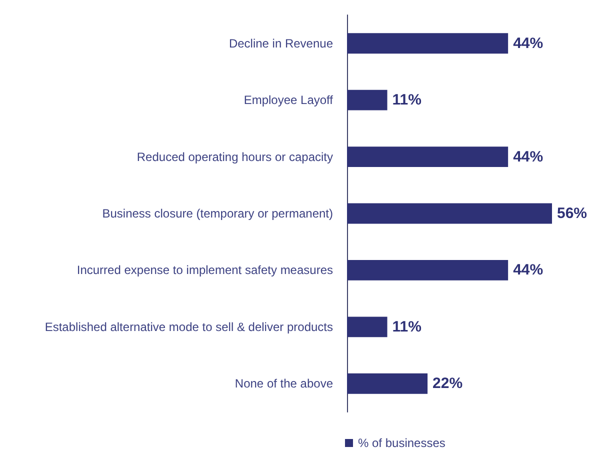 This screenshot has height=456, width=602. What do you see at coordinates (234, 157) in the screenshot?
I see `y-tick-label: Reduced operating hours or capacity` at bounding box center [234, 157].